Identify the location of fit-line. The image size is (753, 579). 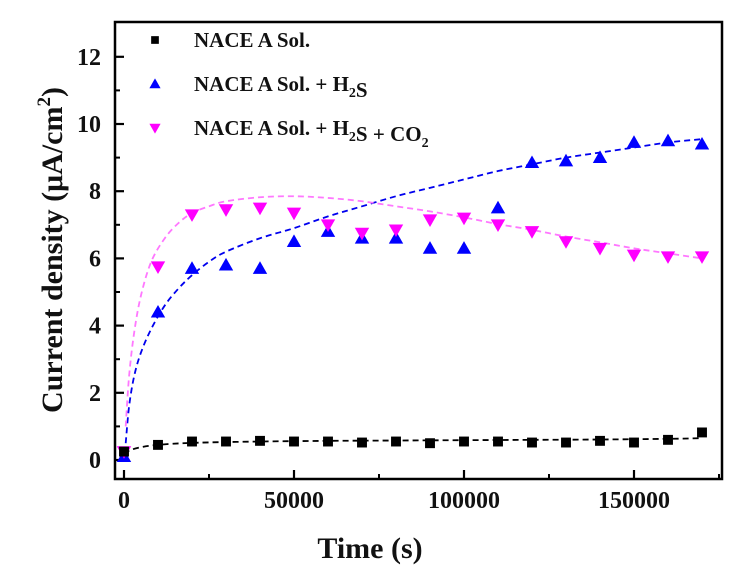
(413, 446).